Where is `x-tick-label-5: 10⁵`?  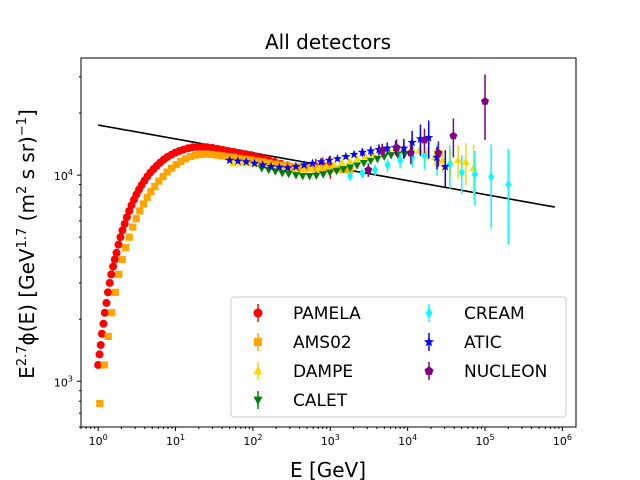
x-tick-label-5: 10⁵ is located at coordinates (484, 440).